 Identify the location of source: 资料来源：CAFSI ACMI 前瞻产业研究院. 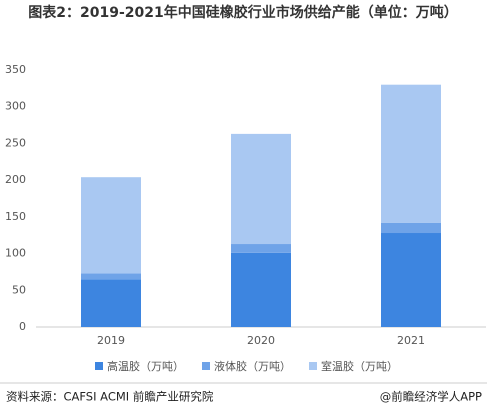
(110, 397).